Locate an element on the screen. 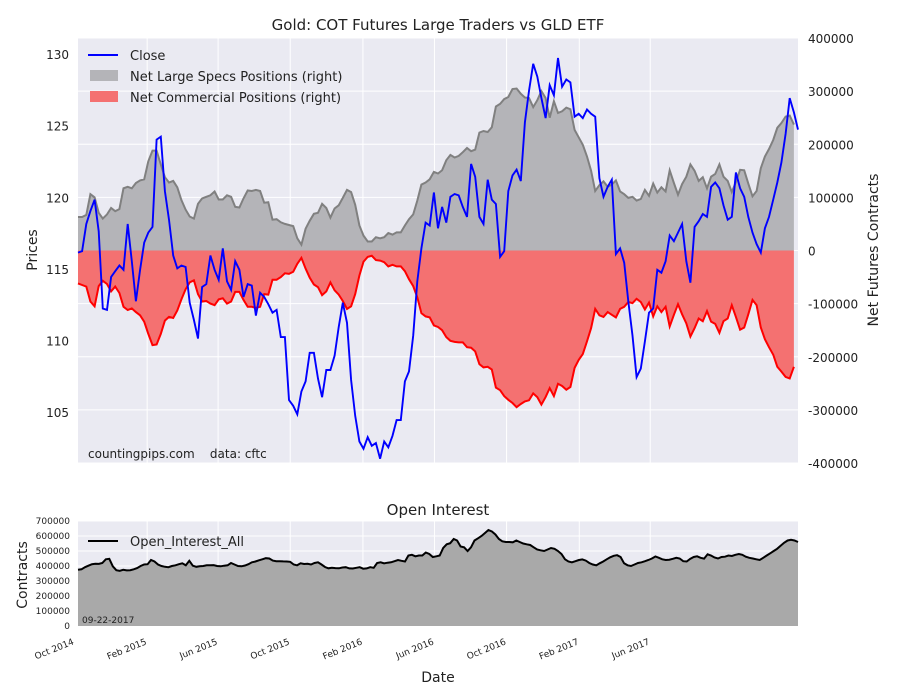 This screenshot has width=900, height=700. oi-legend: Open_Interest_All is located at coordinates (166, 542).